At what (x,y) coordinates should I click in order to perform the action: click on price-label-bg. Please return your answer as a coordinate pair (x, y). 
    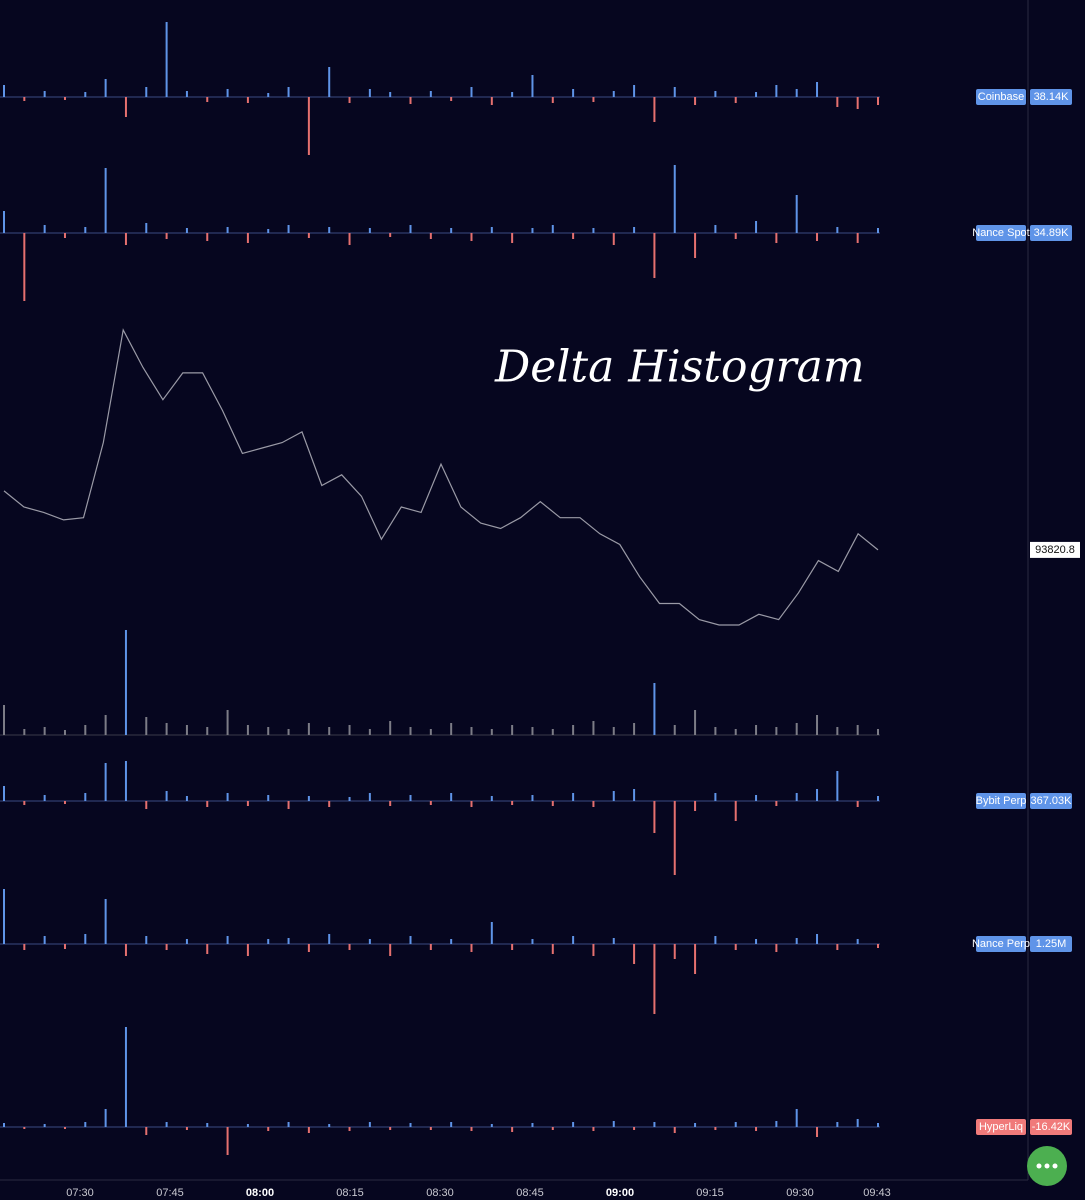
    Looking at the image, I should click on (1055, 549).